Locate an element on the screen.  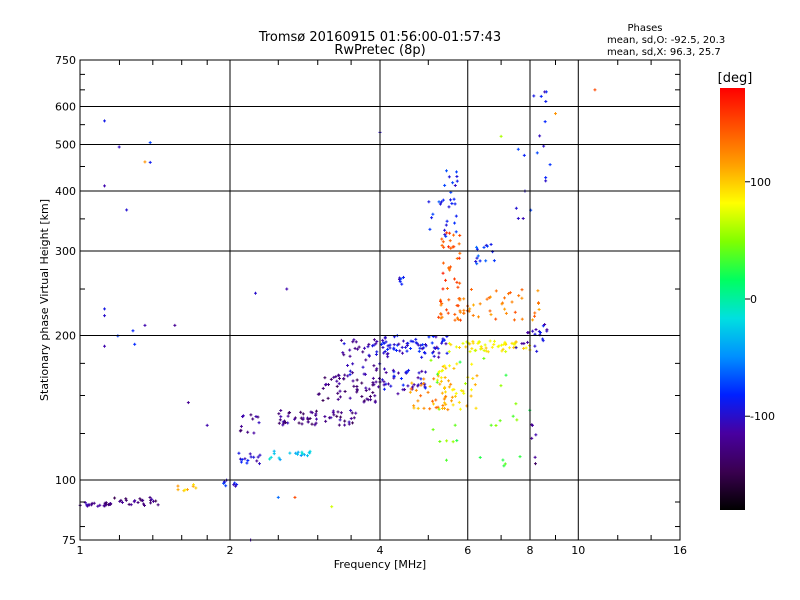
x-tick-label: 8 is located at coordinates (530, 550).